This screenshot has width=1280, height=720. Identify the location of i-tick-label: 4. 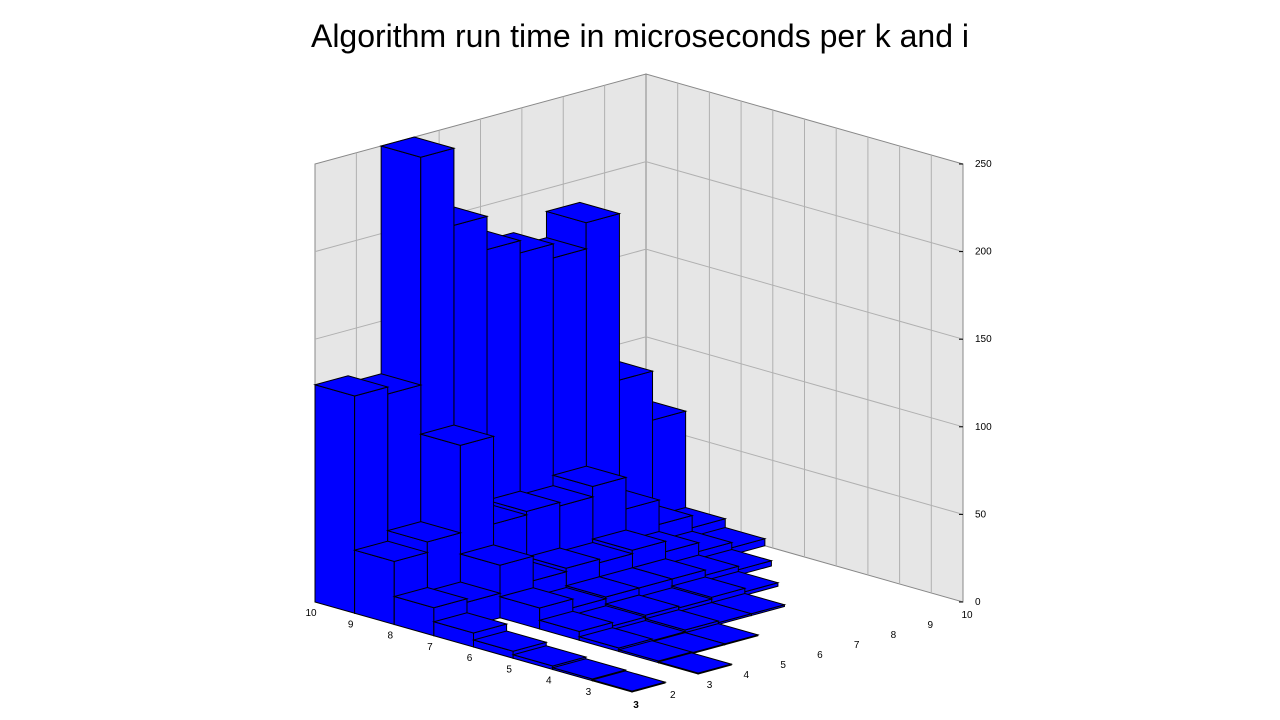
(747, 675).